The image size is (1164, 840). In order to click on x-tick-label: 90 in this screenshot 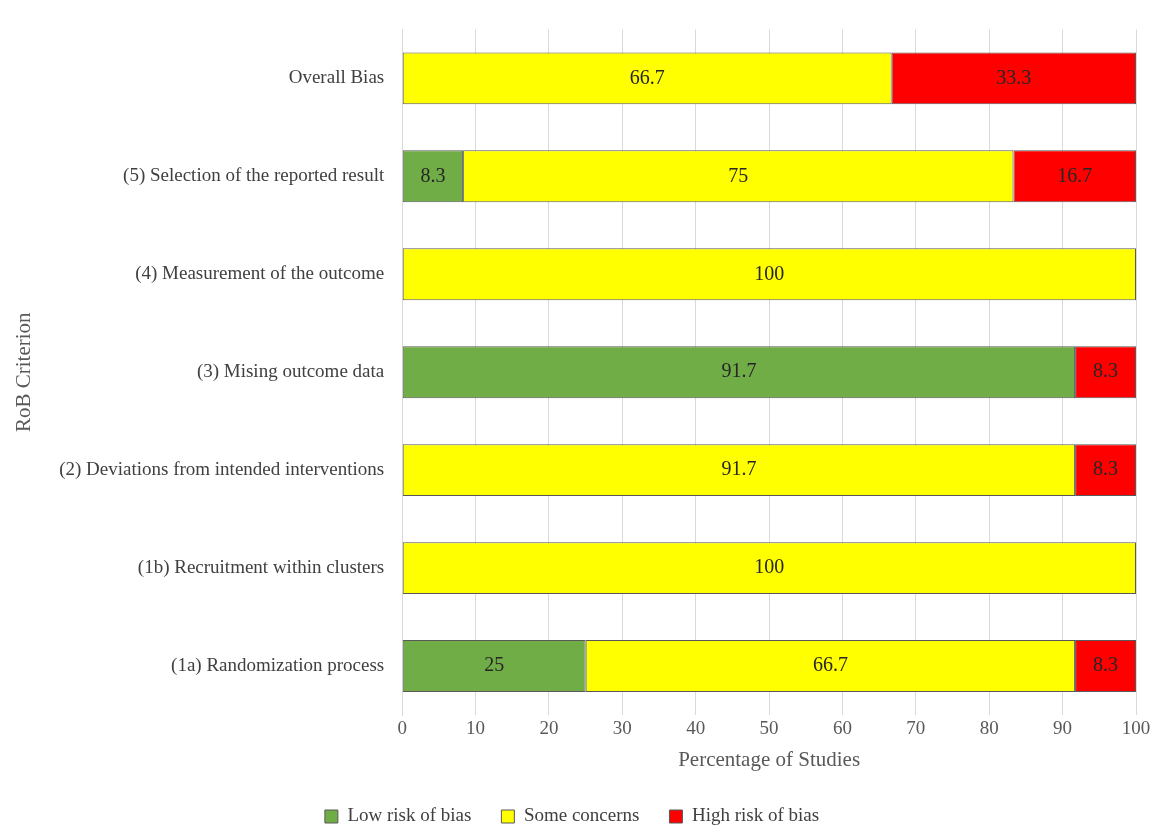, I will do `click(1063, 728)`.